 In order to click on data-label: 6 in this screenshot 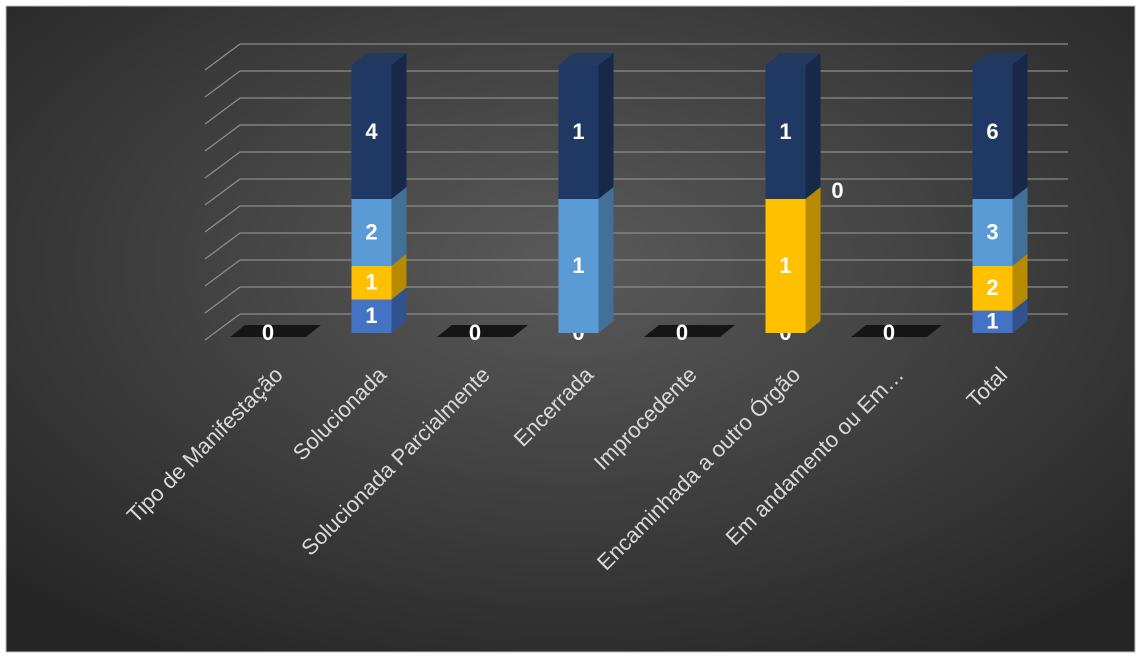, I will do `click(992, 131)`.